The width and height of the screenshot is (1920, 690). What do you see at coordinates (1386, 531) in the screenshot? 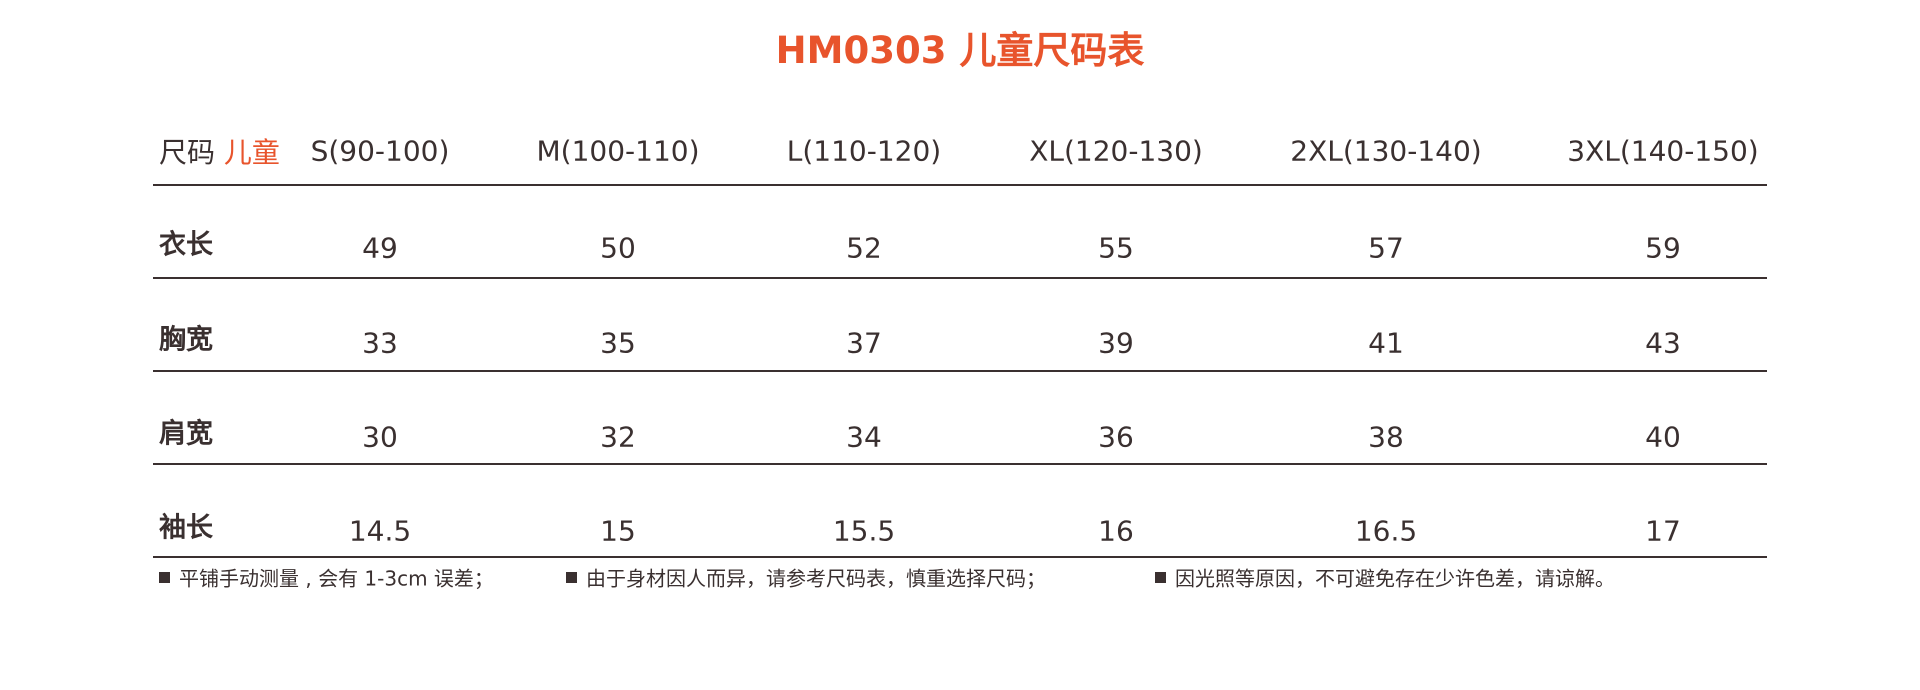
I see `cell: 16.5` at bounding box center [1386, 531].